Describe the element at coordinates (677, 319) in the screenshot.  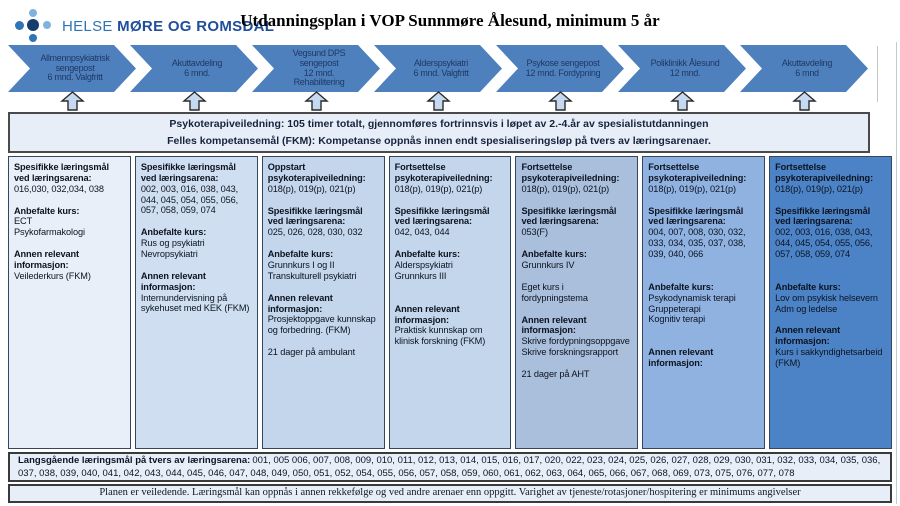
I see `column-section-line: Kognitiv terapi` at that location.